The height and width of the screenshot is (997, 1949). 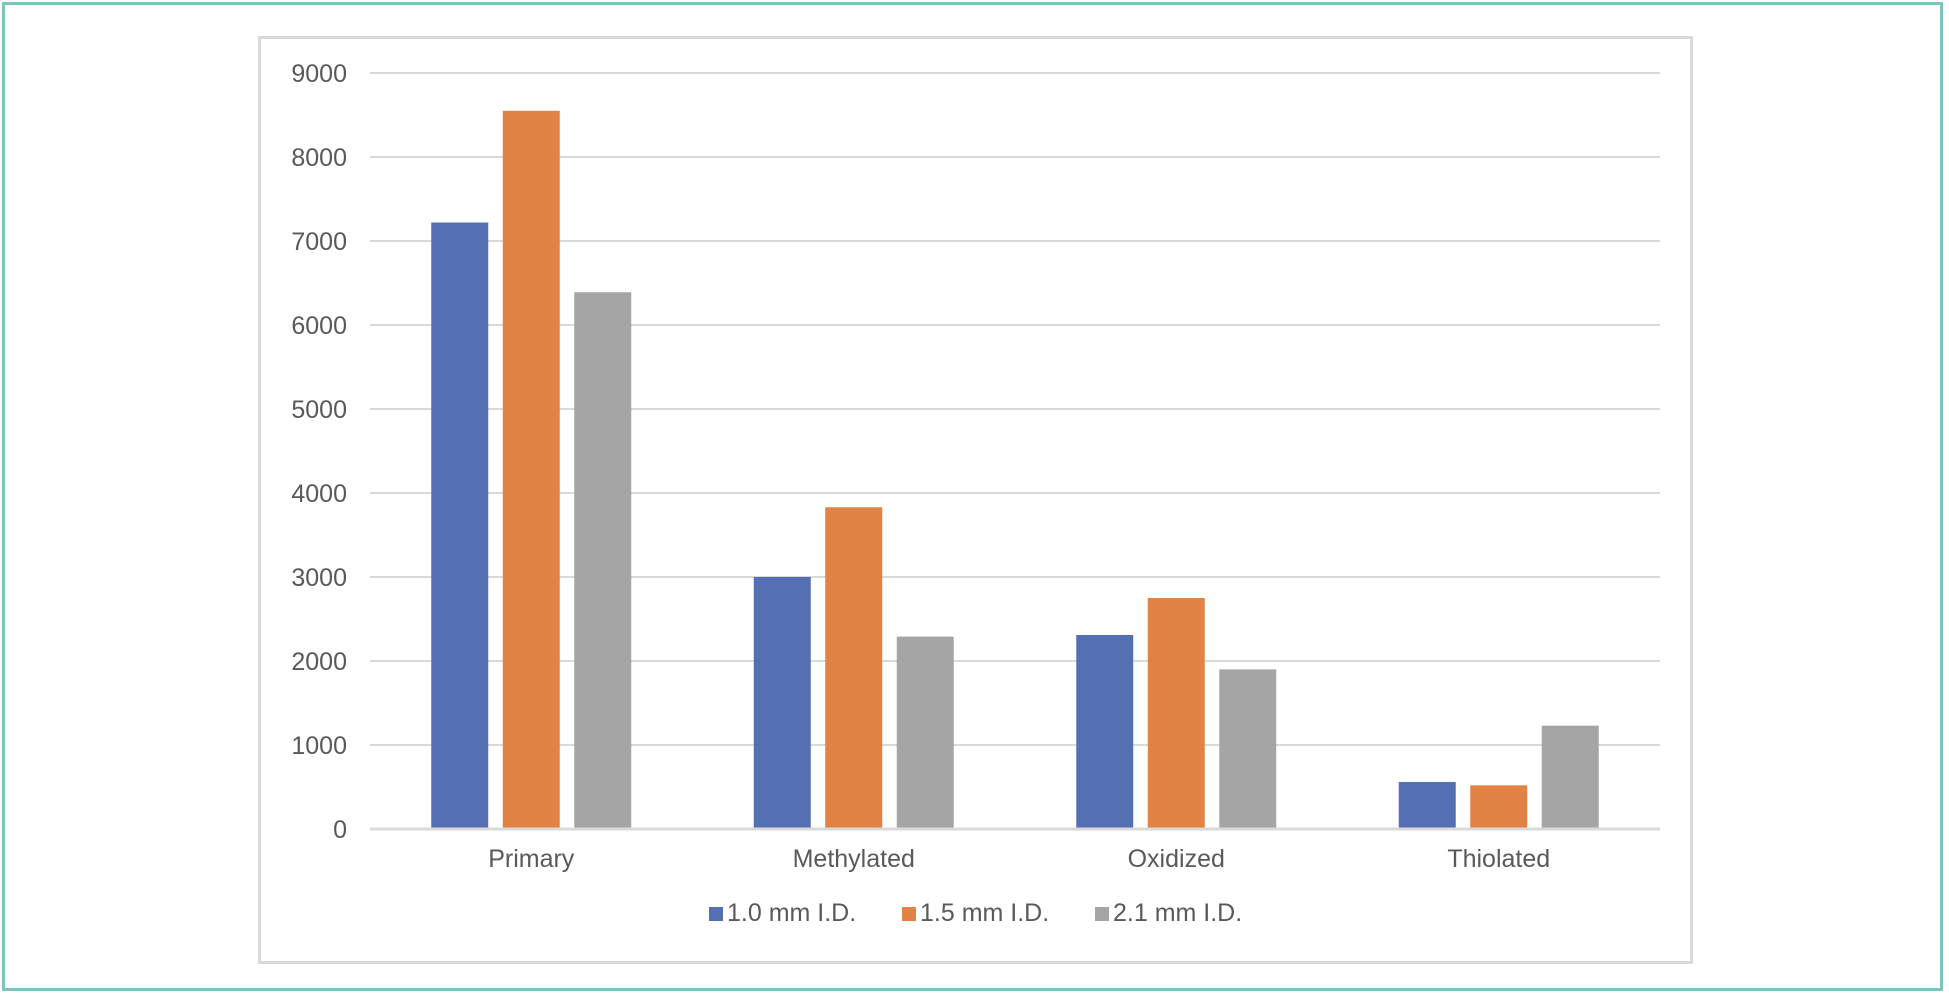 I want to click on y-tick-label: 6000, so click(x=319, y=326).